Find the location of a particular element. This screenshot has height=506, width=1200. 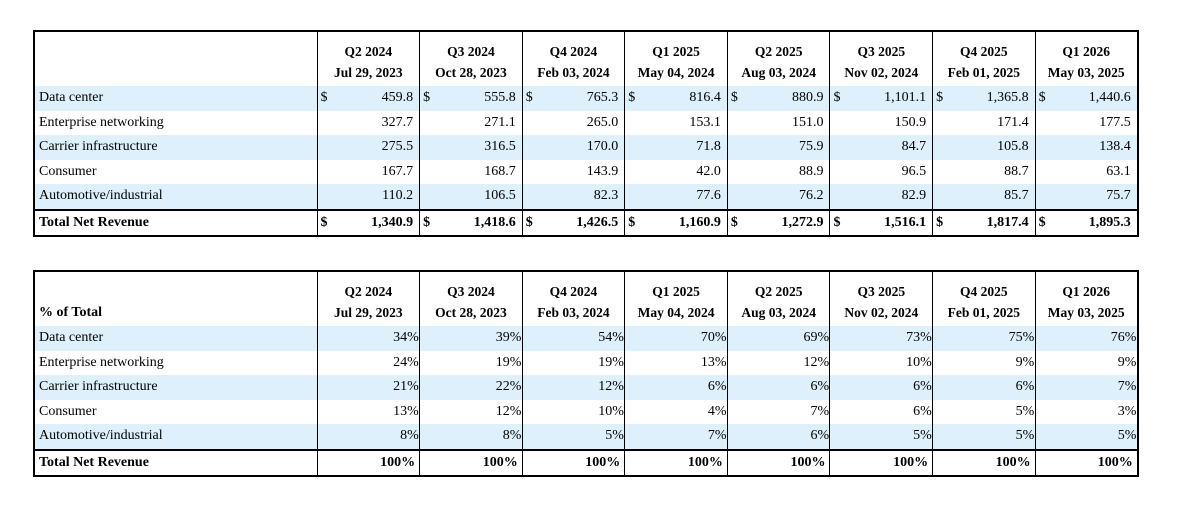

value-wrapper: $880.9 is located at coordinates (778, 98).